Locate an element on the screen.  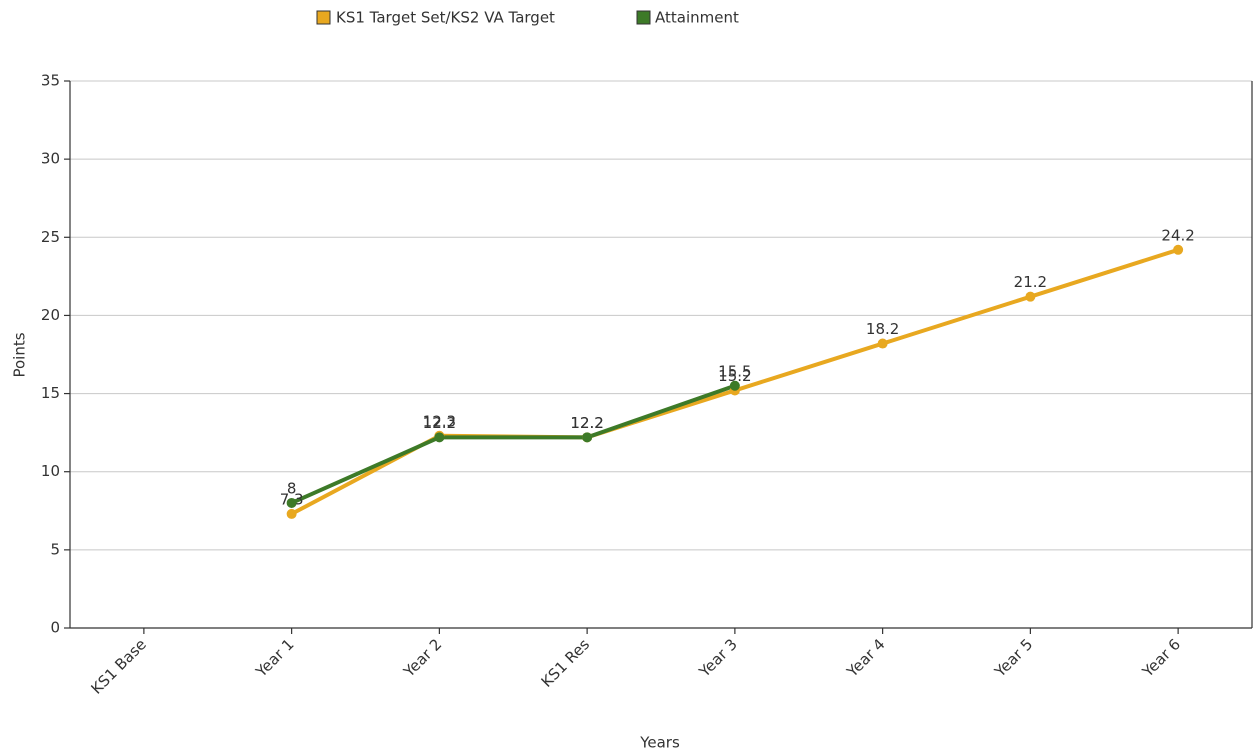
data-label: 18.2 is located at coordinates (882, 329).